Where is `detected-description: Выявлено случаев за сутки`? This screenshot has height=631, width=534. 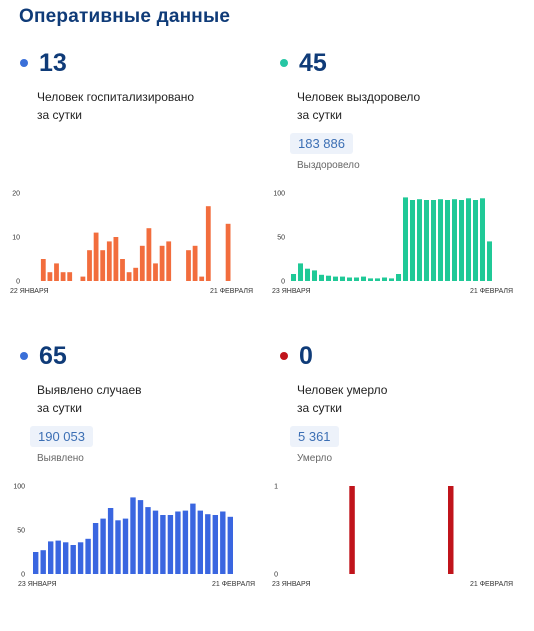
detected-description: Выявлено случаев за сутки is located at coordinates (89, 399).